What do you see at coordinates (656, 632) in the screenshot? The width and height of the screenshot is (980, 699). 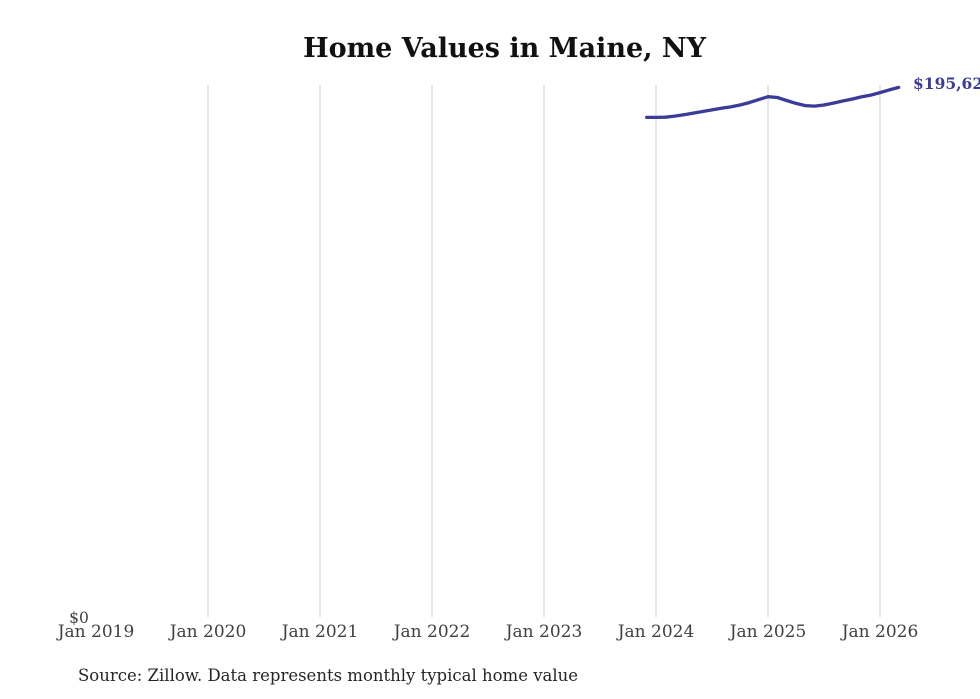 I see `x-axis-tick-label: Jan 2024` at bounding box center [656, 632].